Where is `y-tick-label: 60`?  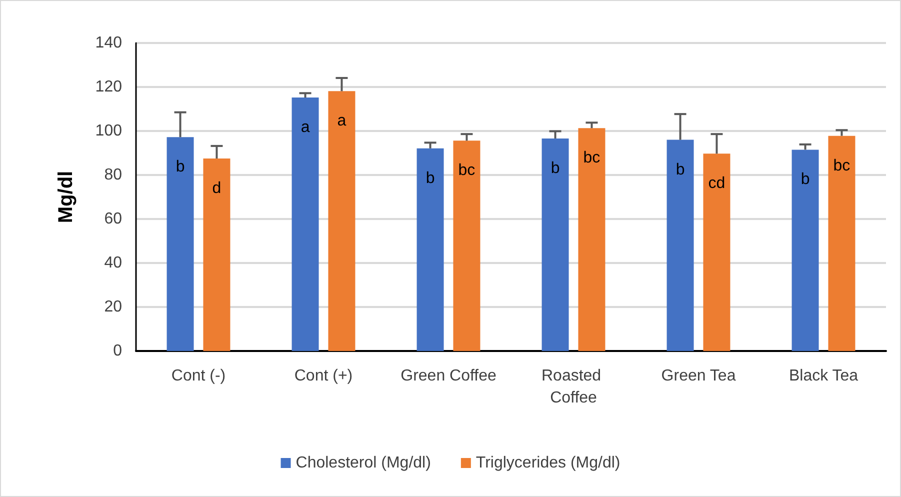 y-tick-label: 60 is located at coordinates (113, 219).